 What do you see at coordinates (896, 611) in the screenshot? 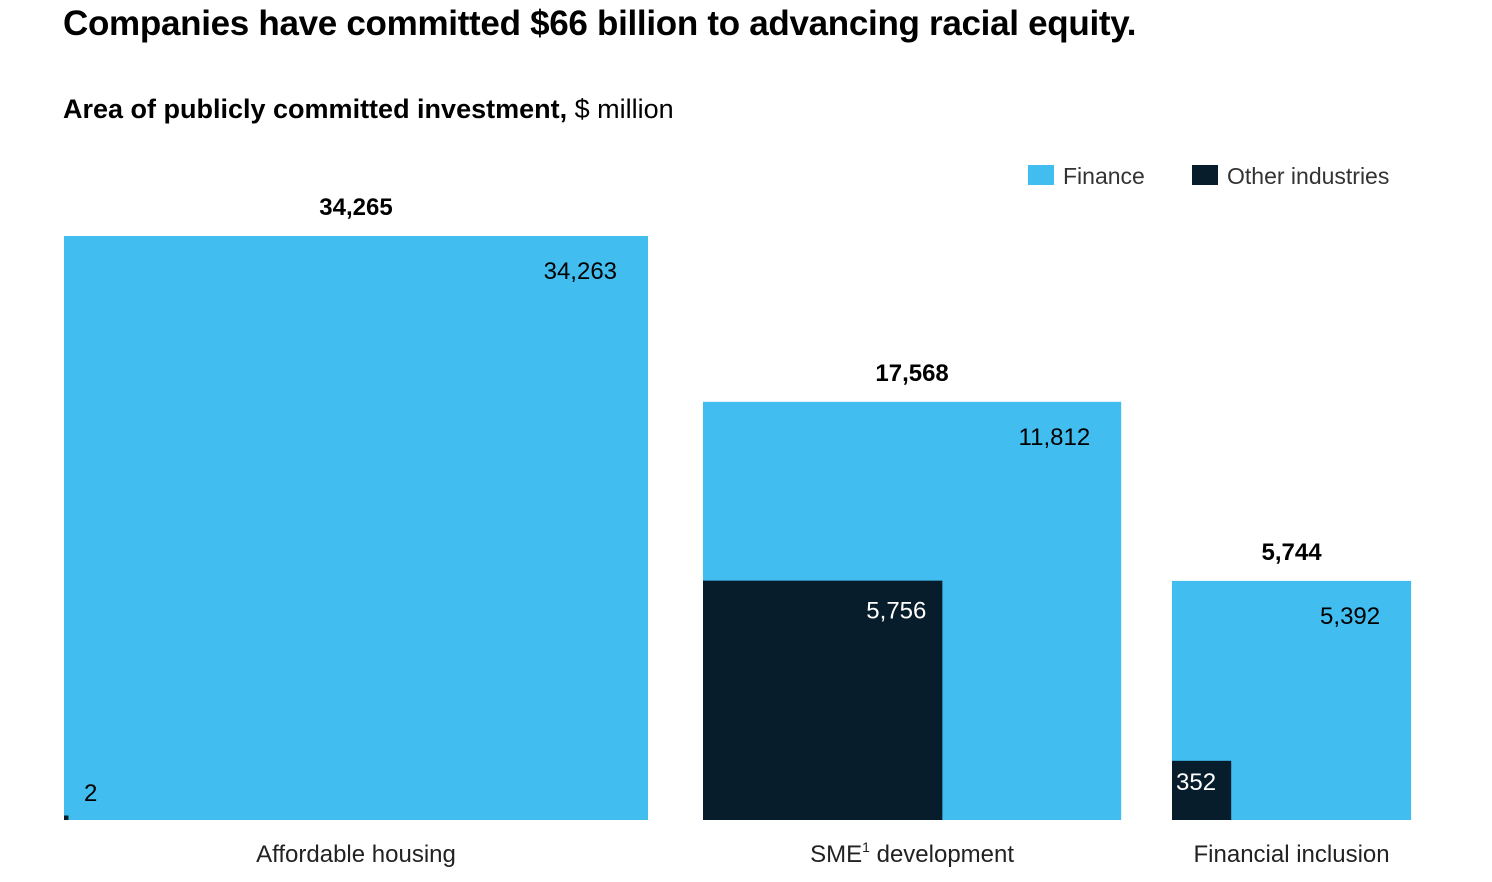
I see `other-value-label: 5,756` at bounding box center [896, 611].